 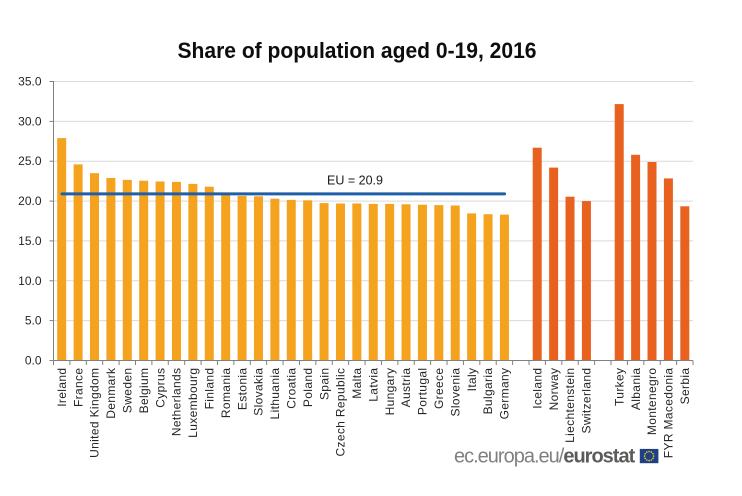 I want to click on svg-text: Romania, so click(x=226, y=393).